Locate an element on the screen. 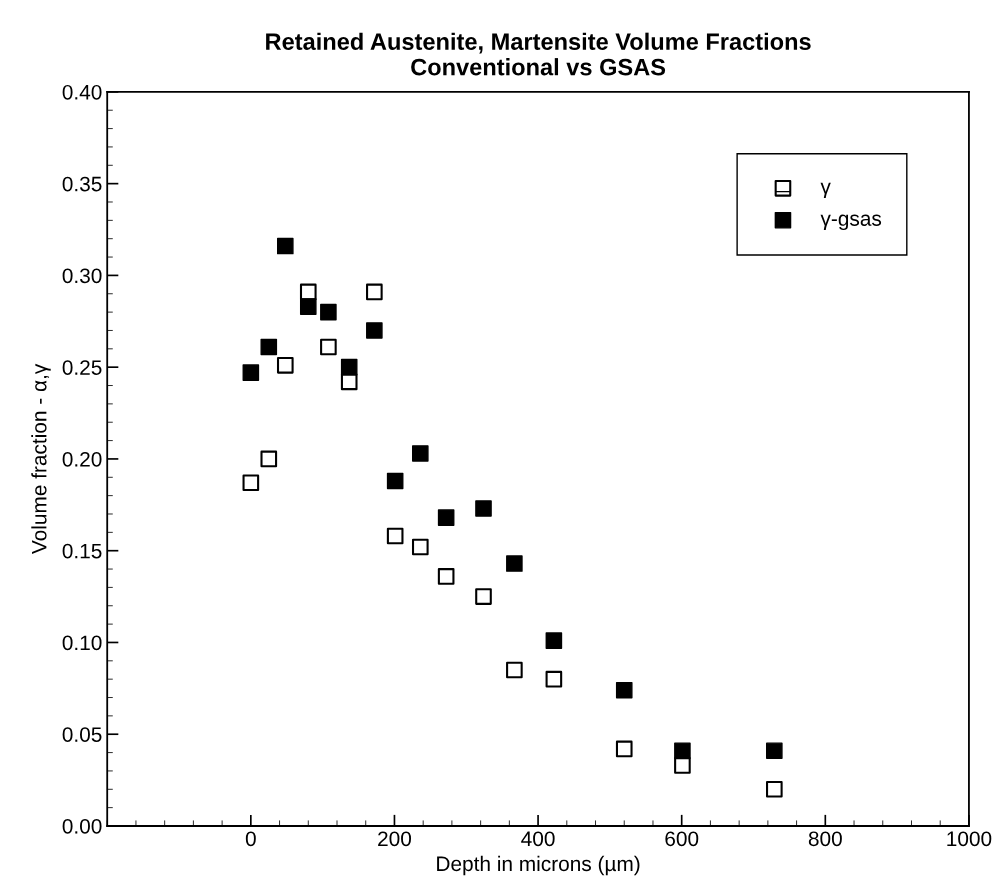  y-axis-title: Volume fraction - α,γ is located at coordinates (41, 459).